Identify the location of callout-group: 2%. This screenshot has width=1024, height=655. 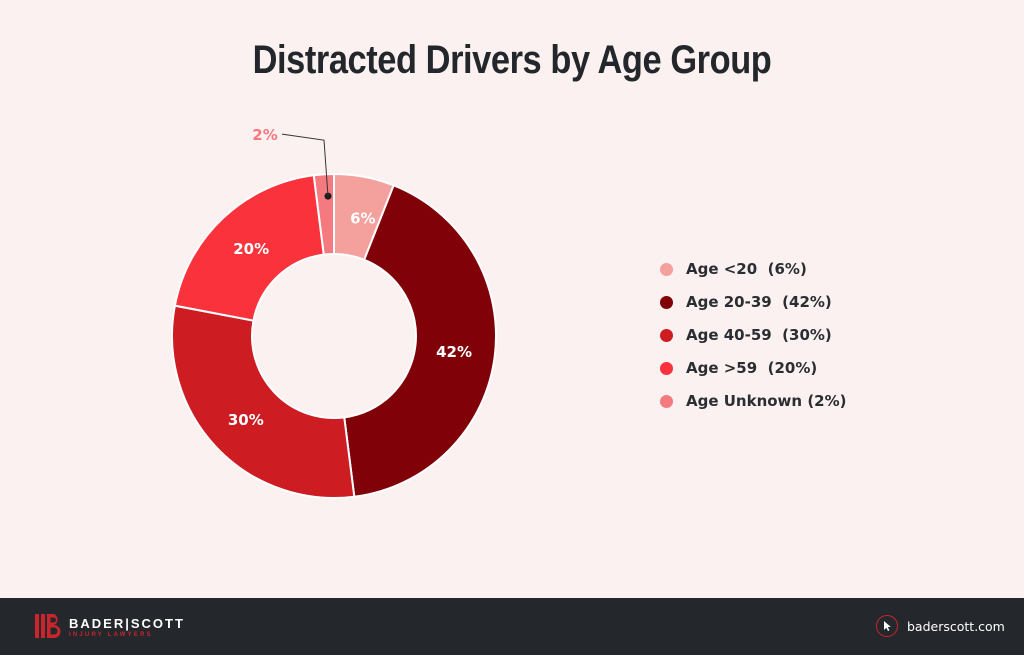
(292, 163).